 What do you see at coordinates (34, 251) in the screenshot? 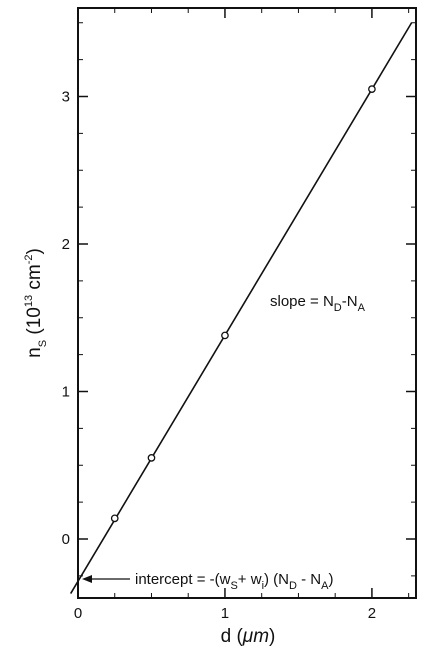
I see `y-axis-title-close: )` at bounding box center [34, 251].